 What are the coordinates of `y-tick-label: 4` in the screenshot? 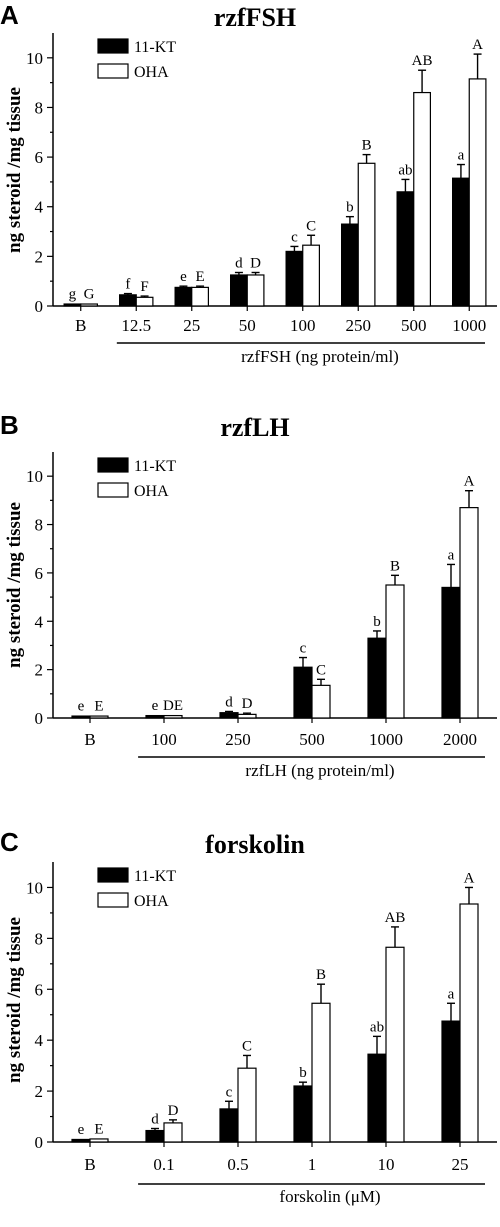 It's located at (39, 621).